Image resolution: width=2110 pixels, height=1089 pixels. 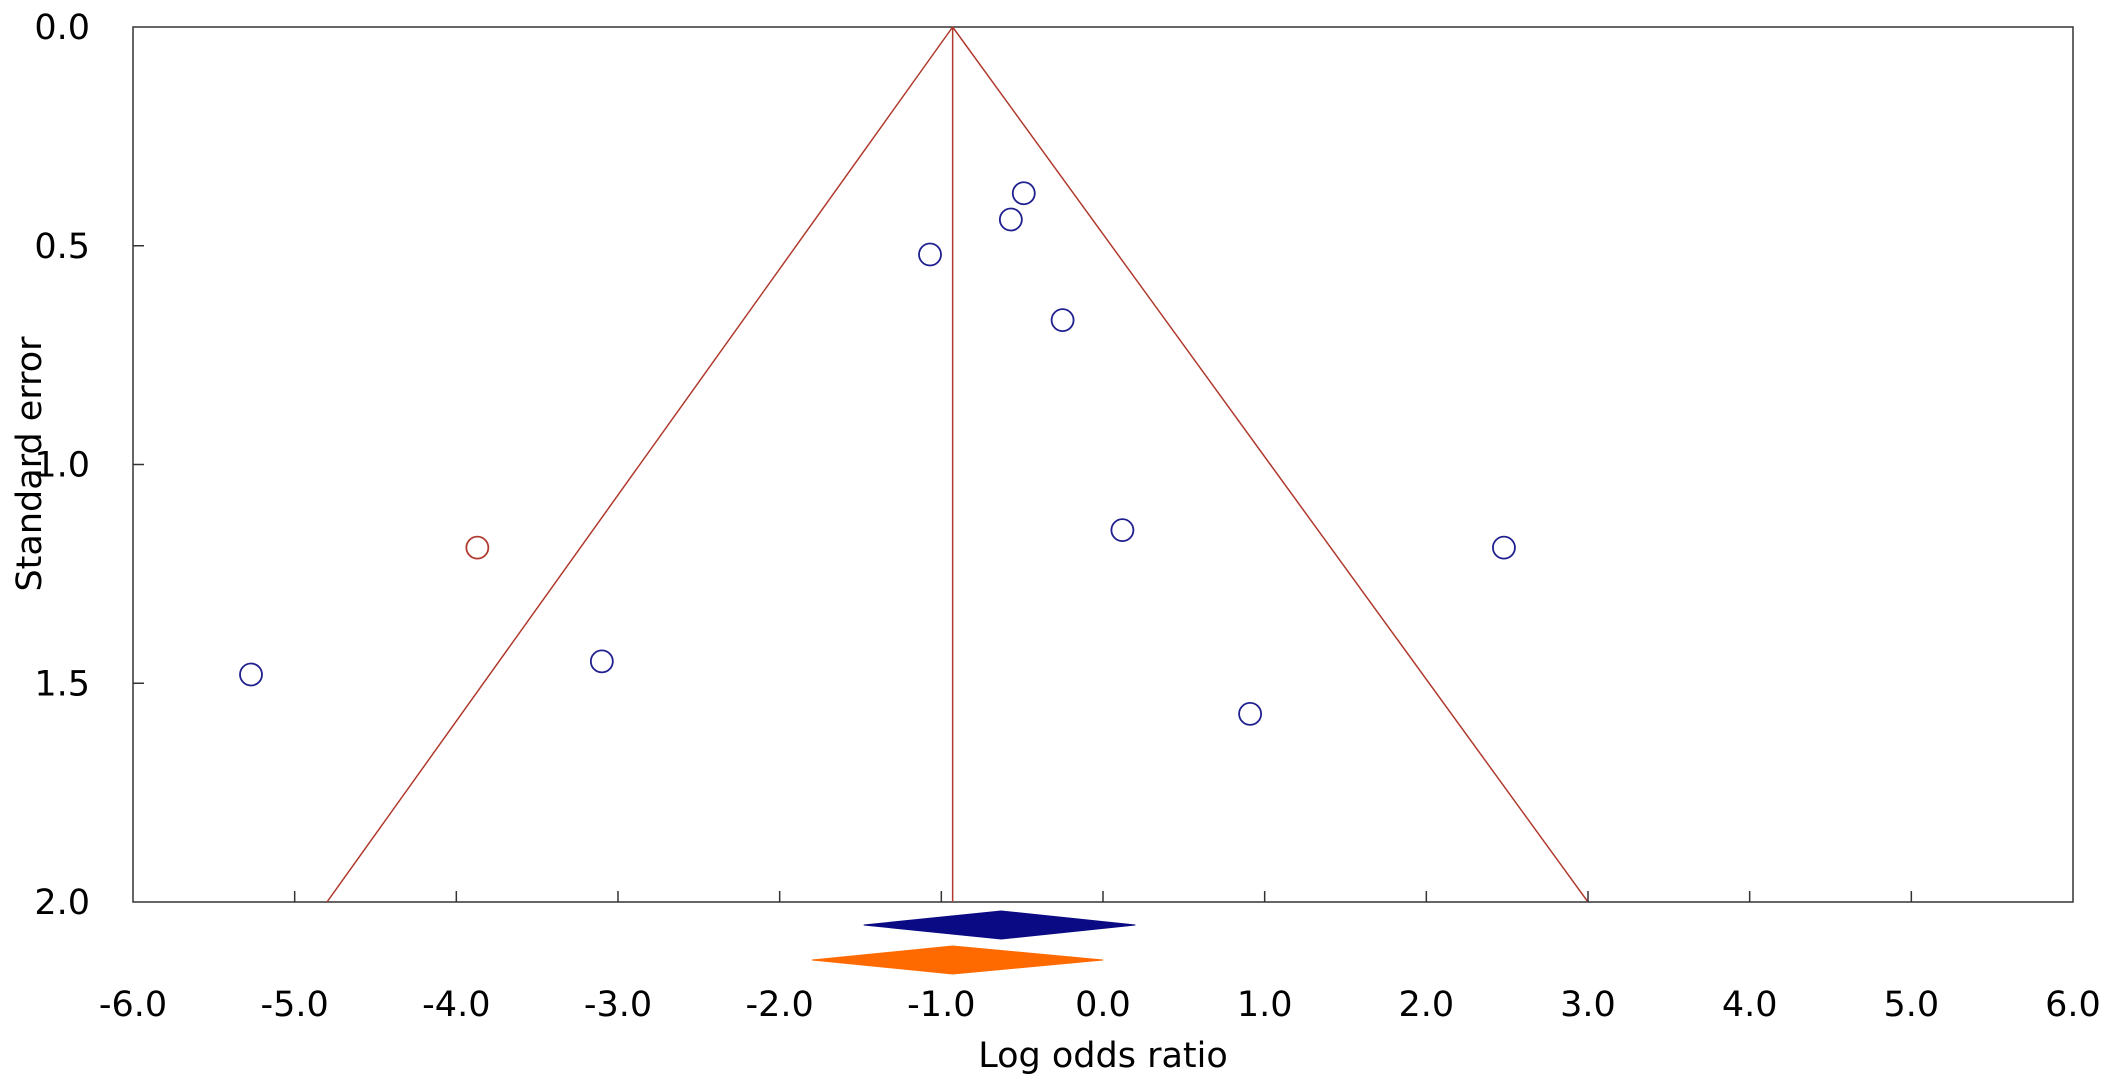 I want to click on x-tick-label: -6.0, so click(x=133, y=1005).